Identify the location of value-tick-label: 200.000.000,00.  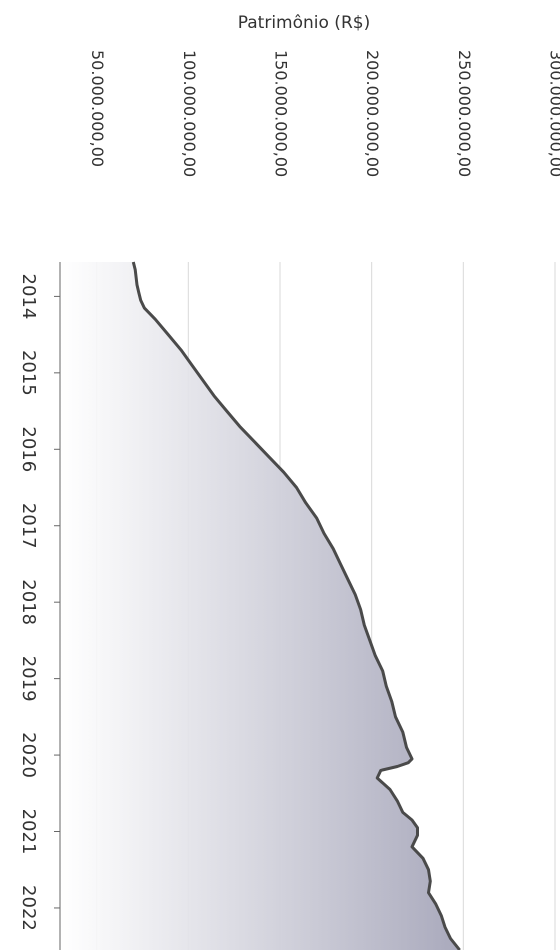
(372, 113).